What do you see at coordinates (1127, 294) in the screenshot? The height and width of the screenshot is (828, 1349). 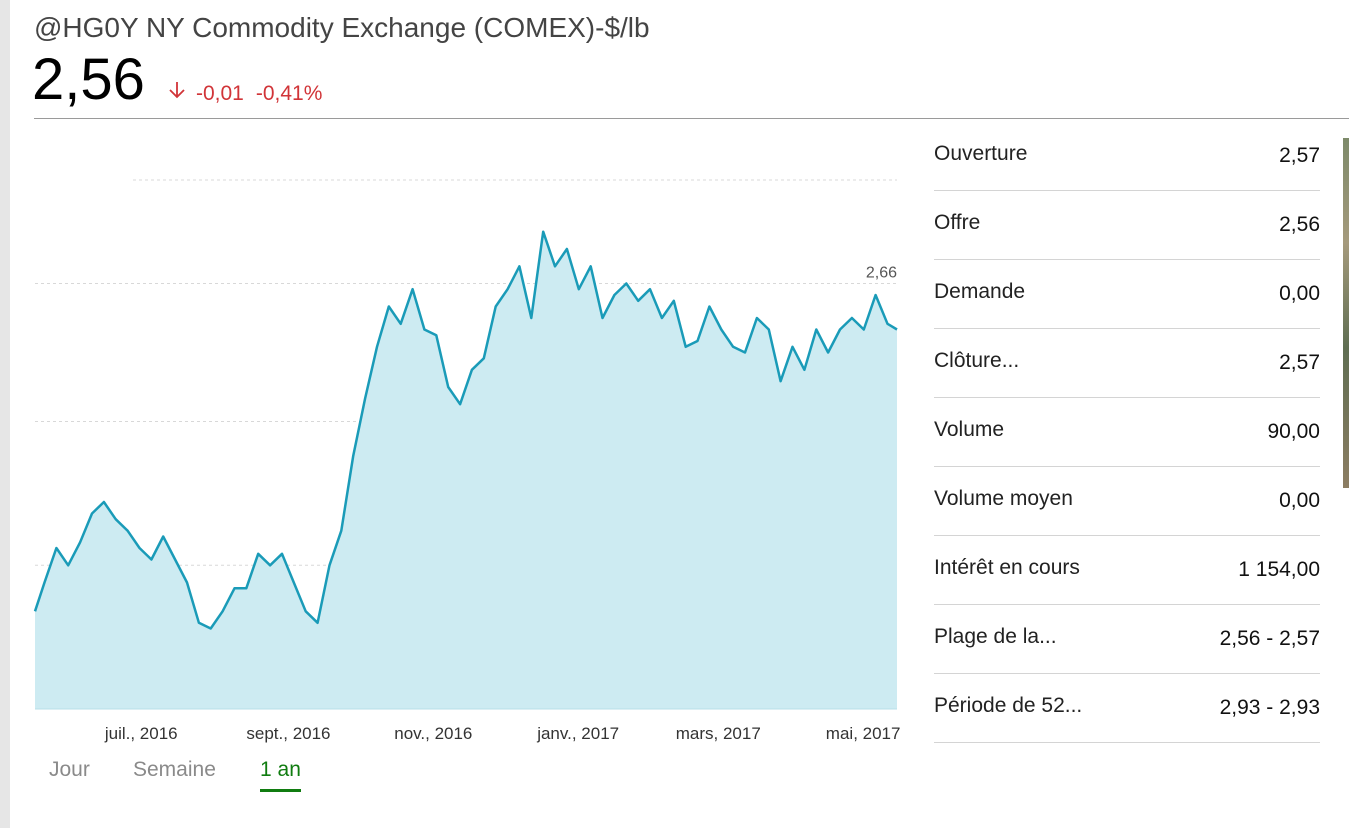 I see `stat-row: Demande 0,00` at bounding box center [1127, 294].